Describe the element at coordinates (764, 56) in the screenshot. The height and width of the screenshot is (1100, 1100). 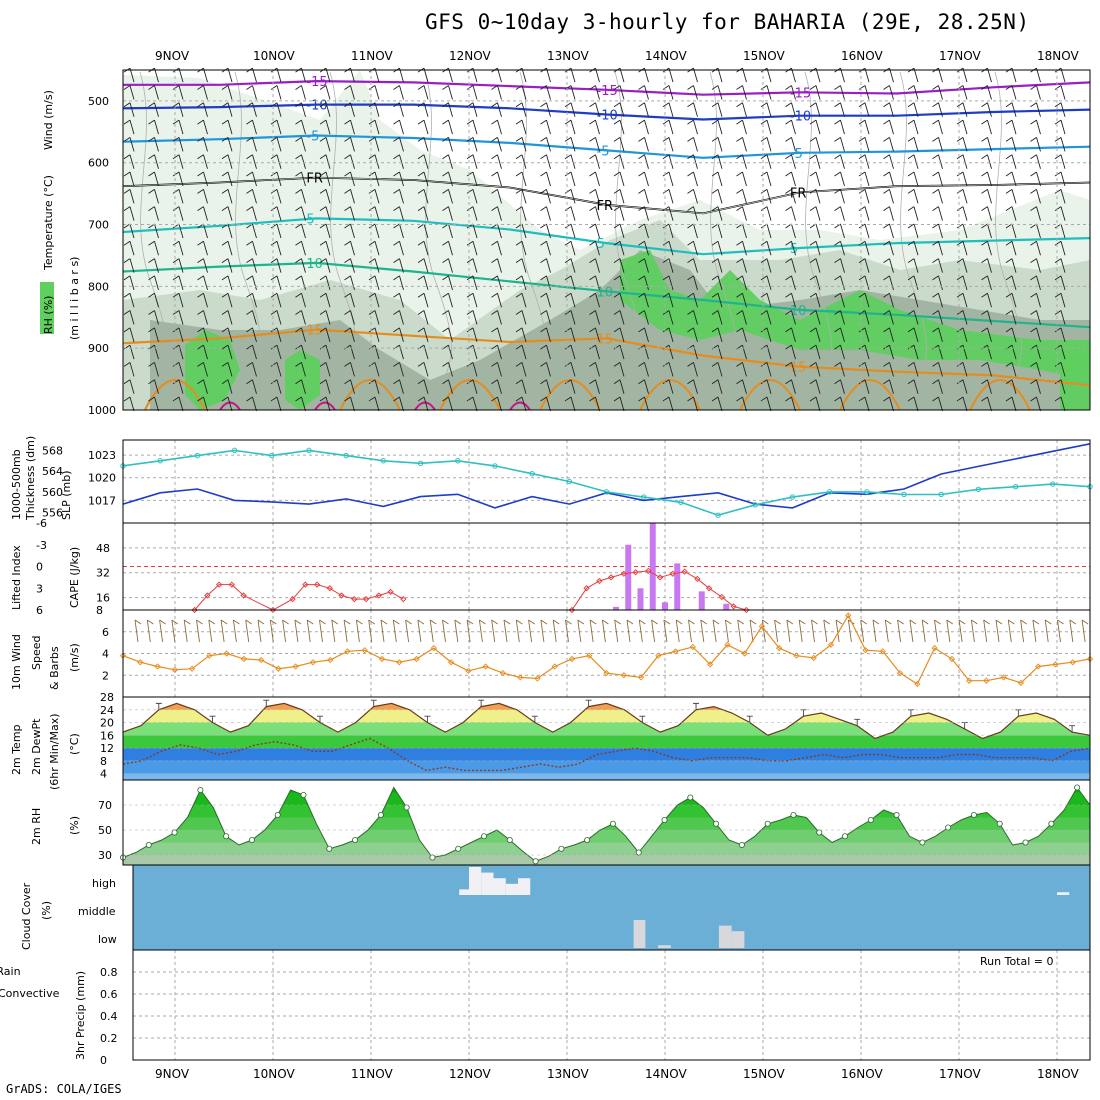
I see `x-date-label-top: 15NOV` at that location.